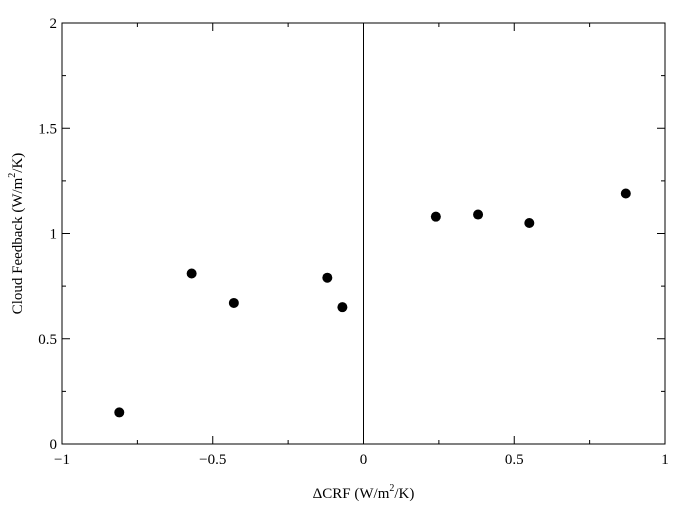 The image size is (686, 514). What do you see at coordinates (18, 163) in the screenshot?
I see `y-axis-title-unit: /K)` at bounding box center [18, 163].